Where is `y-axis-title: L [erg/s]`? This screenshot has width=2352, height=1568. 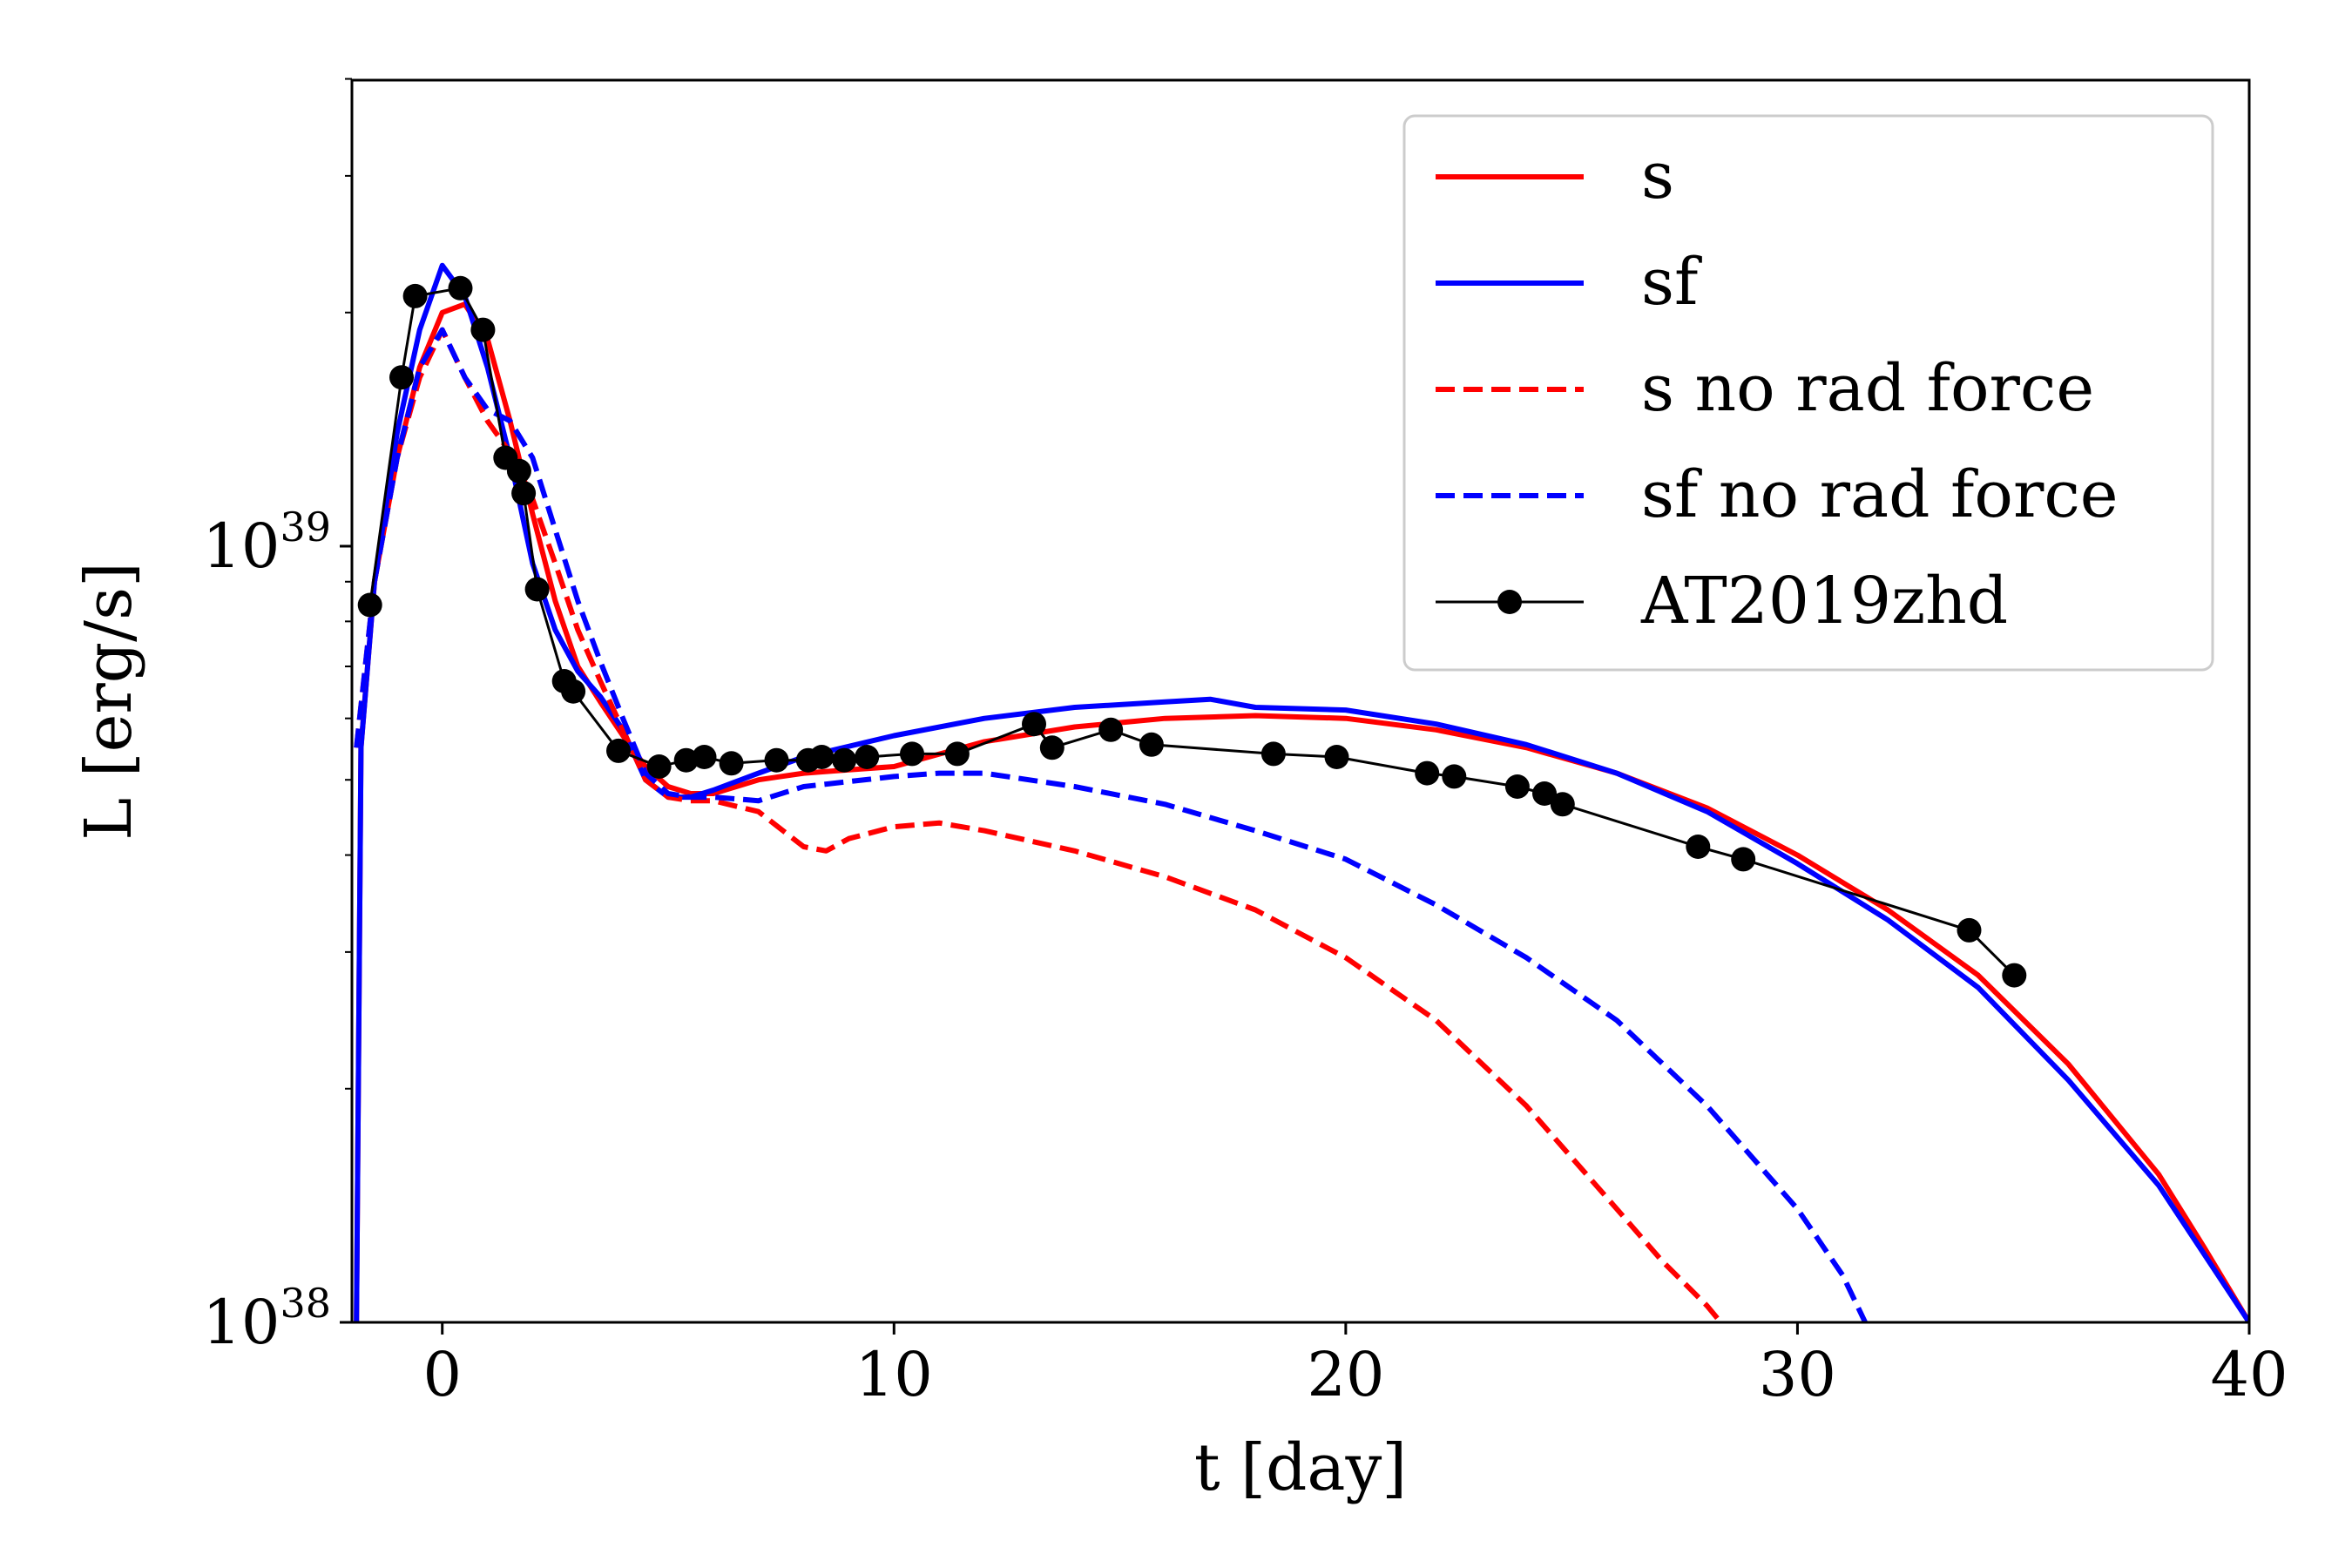 y-axis-title: L [erg/s] is located at coordinates (109, 702).